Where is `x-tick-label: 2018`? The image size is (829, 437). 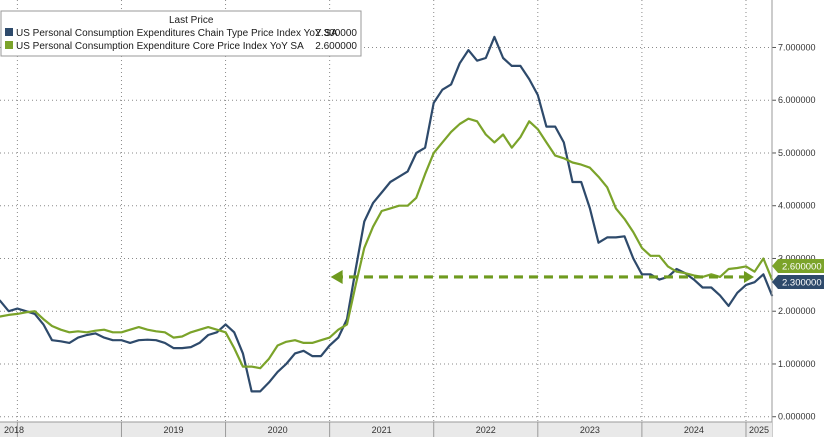 x-tick-label: 2018 is located at coordinates (14, 430).